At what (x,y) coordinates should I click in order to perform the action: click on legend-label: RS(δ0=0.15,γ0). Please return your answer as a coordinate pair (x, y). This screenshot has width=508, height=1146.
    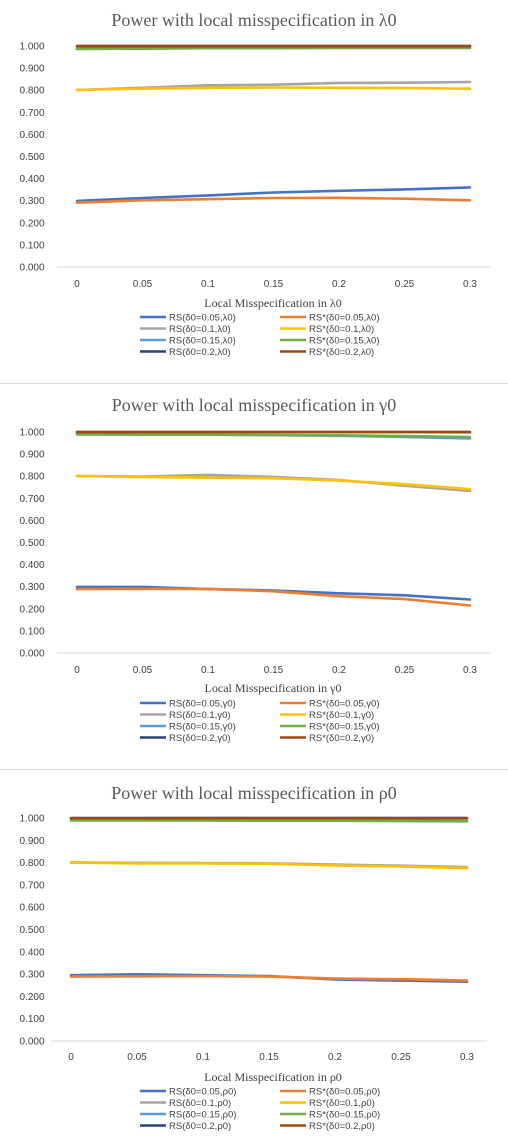
    Looking at the image, I should click on (202, 726).